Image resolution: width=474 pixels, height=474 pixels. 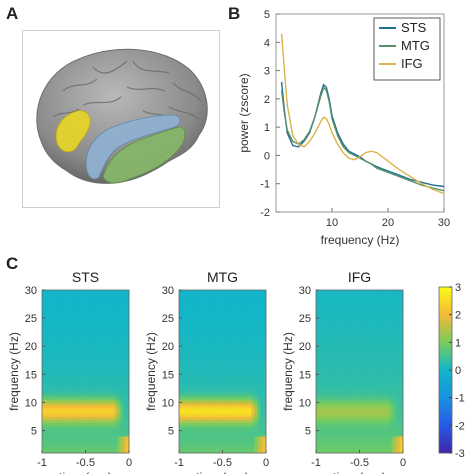 I want to click on panel-label-c: C, so click(x=12, y=263).